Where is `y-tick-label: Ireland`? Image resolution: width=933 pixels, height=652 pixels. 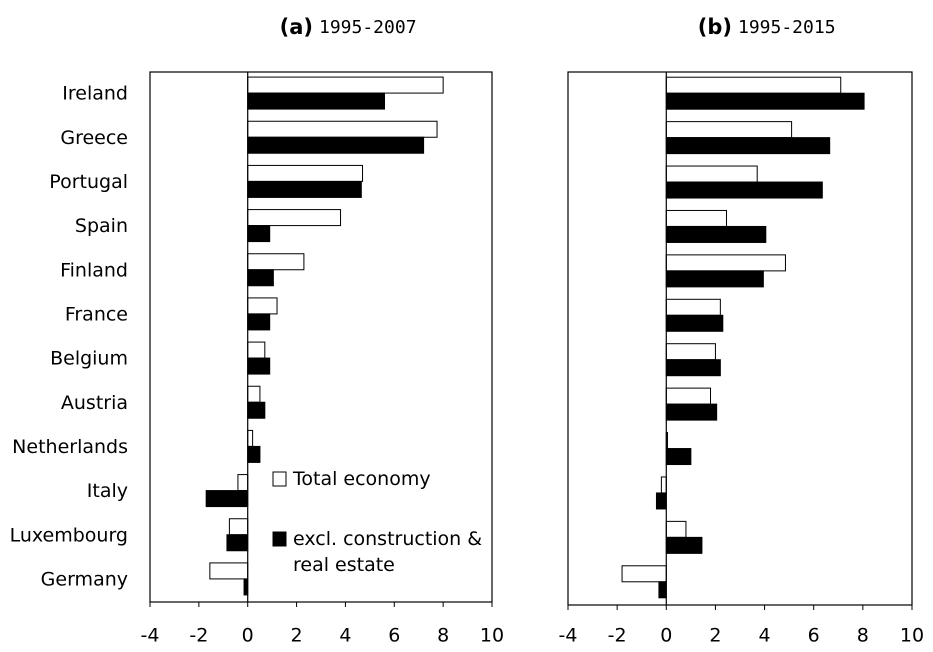 y-tick-label: Ireland is located at coordinates (95, 94).